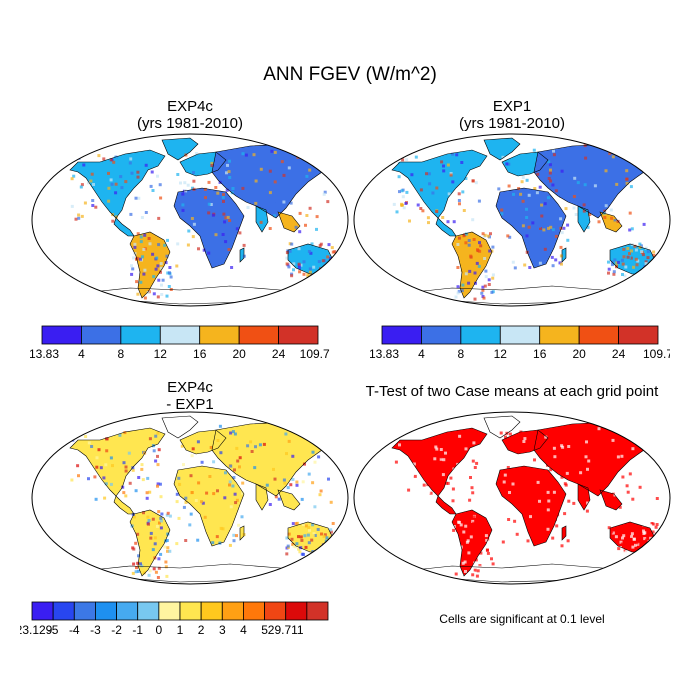  Describe the element at coordinates (95, 630) in the screenshot. I see `colorbar-label: -3` at that location.